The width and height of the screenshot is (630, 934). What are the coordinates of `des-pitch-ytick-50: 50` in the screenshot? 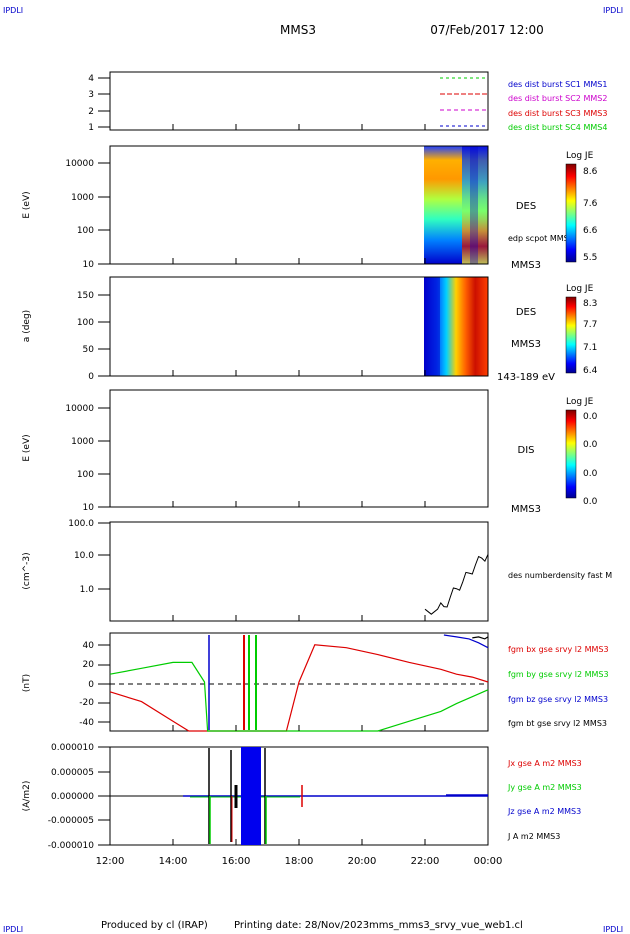 It's located at (89, 350).